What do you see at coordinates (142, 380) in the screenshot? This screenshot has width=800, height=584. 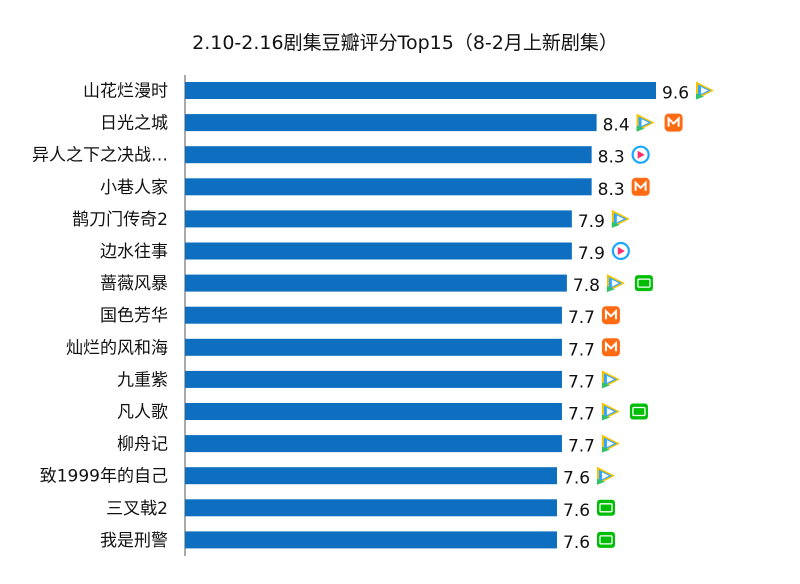 I see `category-label: 九重紫` at bounding box center [142, 380].